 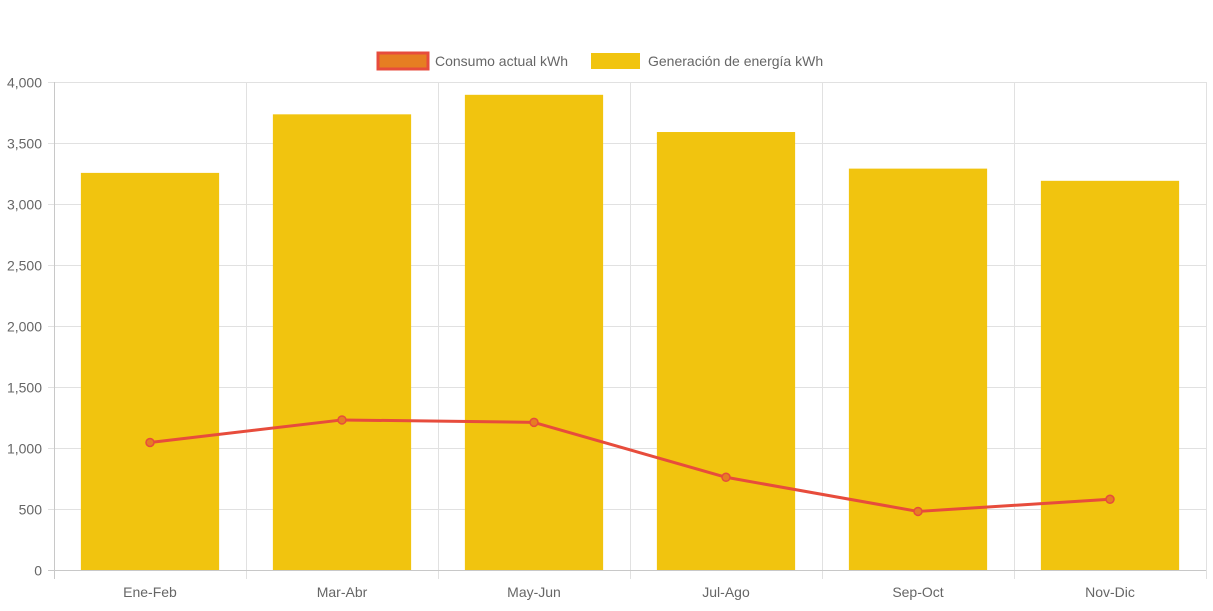 What do you see at coordinates (615, 61) in the screenshot?
I see `legend-swatch-generacion` at bounding box center [615, 61].